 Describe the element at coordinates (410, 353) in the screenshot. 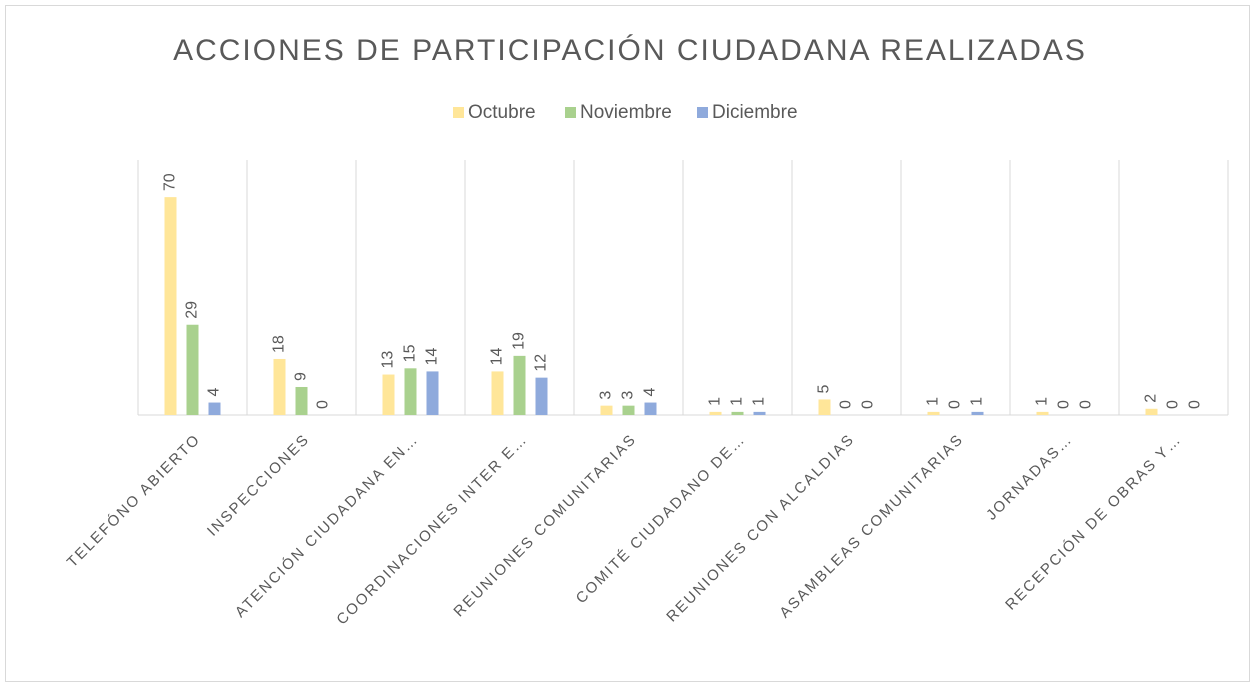

I see `data-label: 15` at that location.